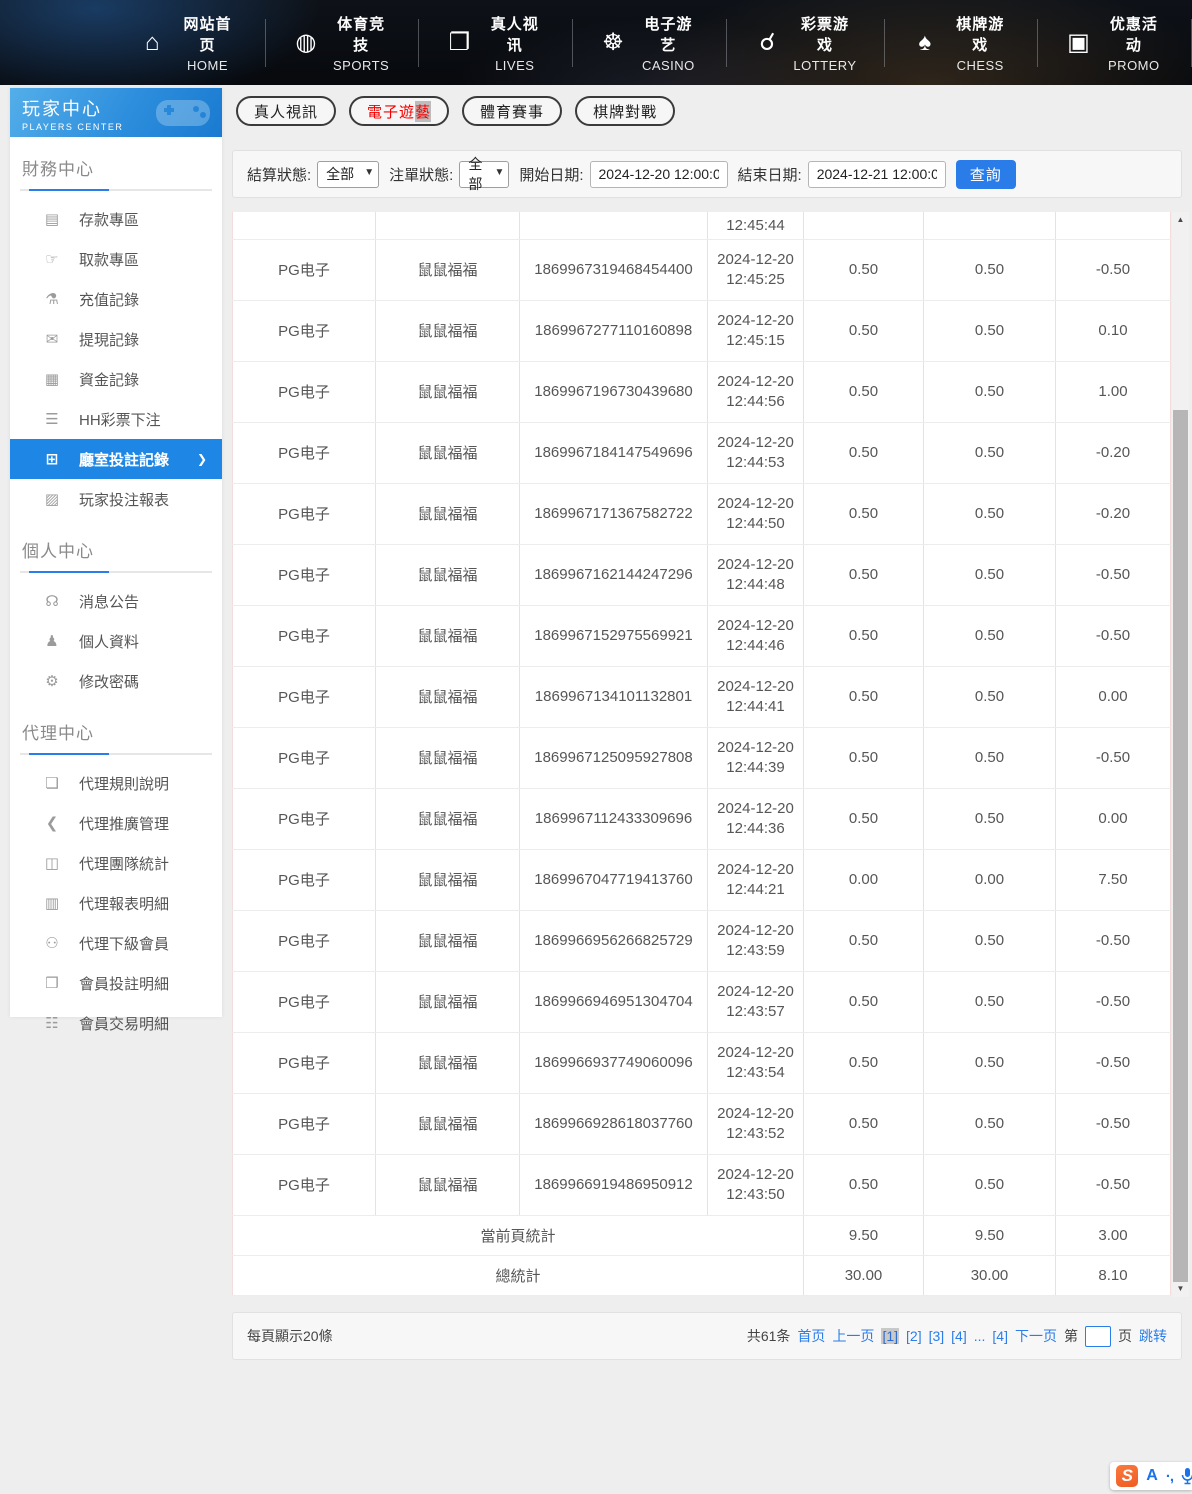 This screenshot has height=1494, width=1192. I want to click on nav-item: ◍ 体育竞技 SPORTS, so click(343, 44).